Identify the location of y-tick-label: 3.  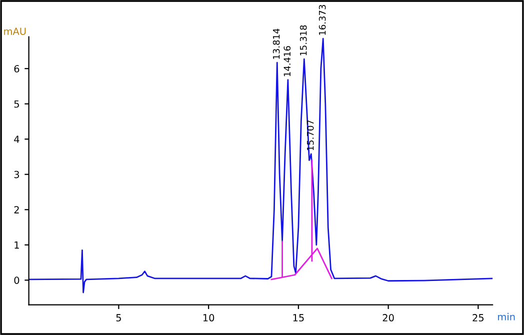
(17, 174).